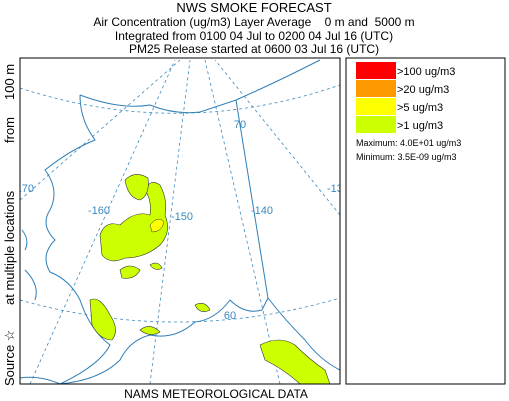  What do you see at coordinates (182, 217) in the screenshot?
I see `map-label: -150` at bounding box center [182, 217].